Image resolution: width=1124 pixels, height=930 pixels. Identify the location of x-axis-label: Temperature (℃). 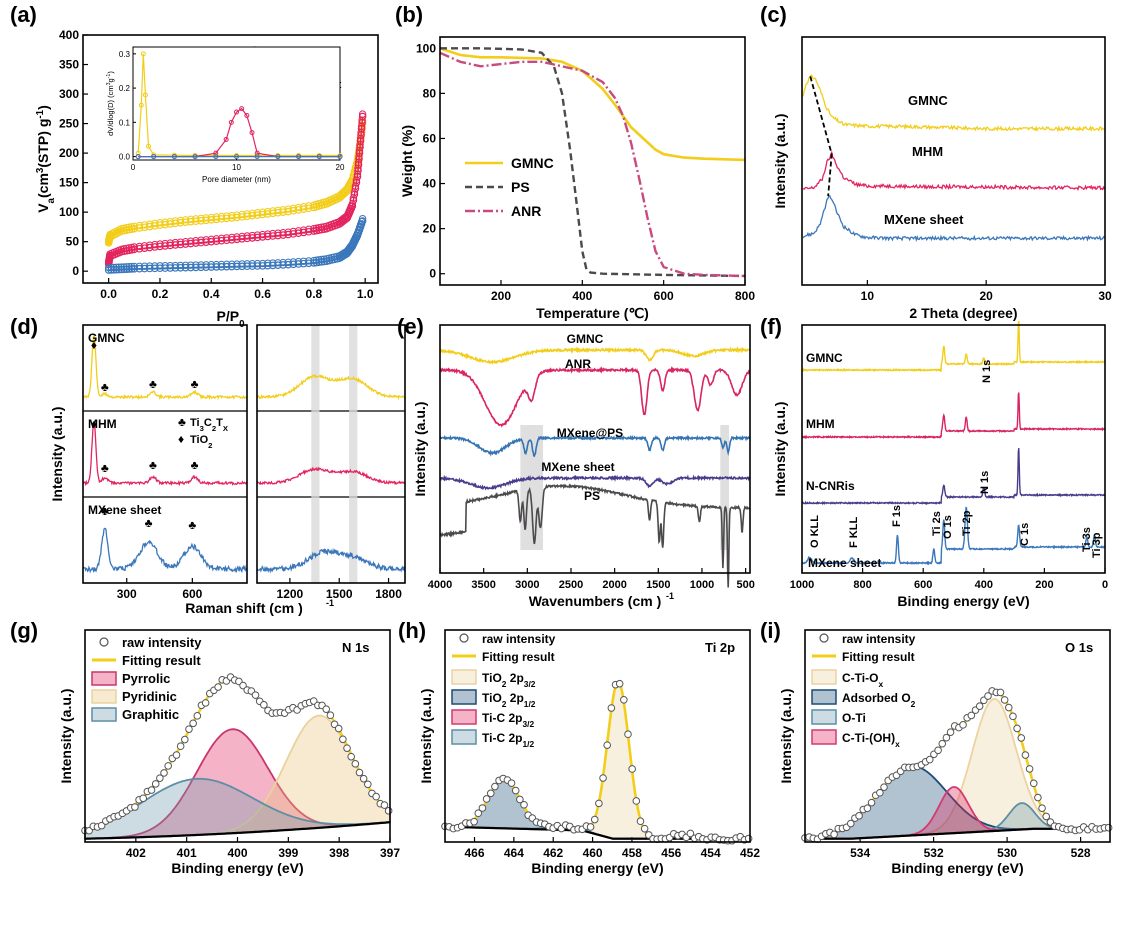
(592, 313).